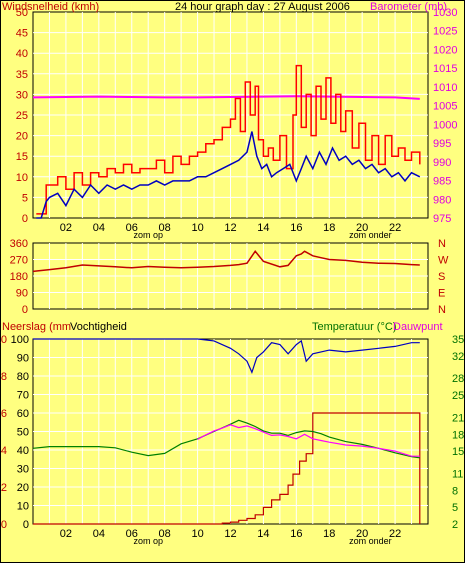  What do you see at coordinates (445, 13) in the screenshot?
I see `barometer-tick-label: 1030` at bounding box center [445, 13].